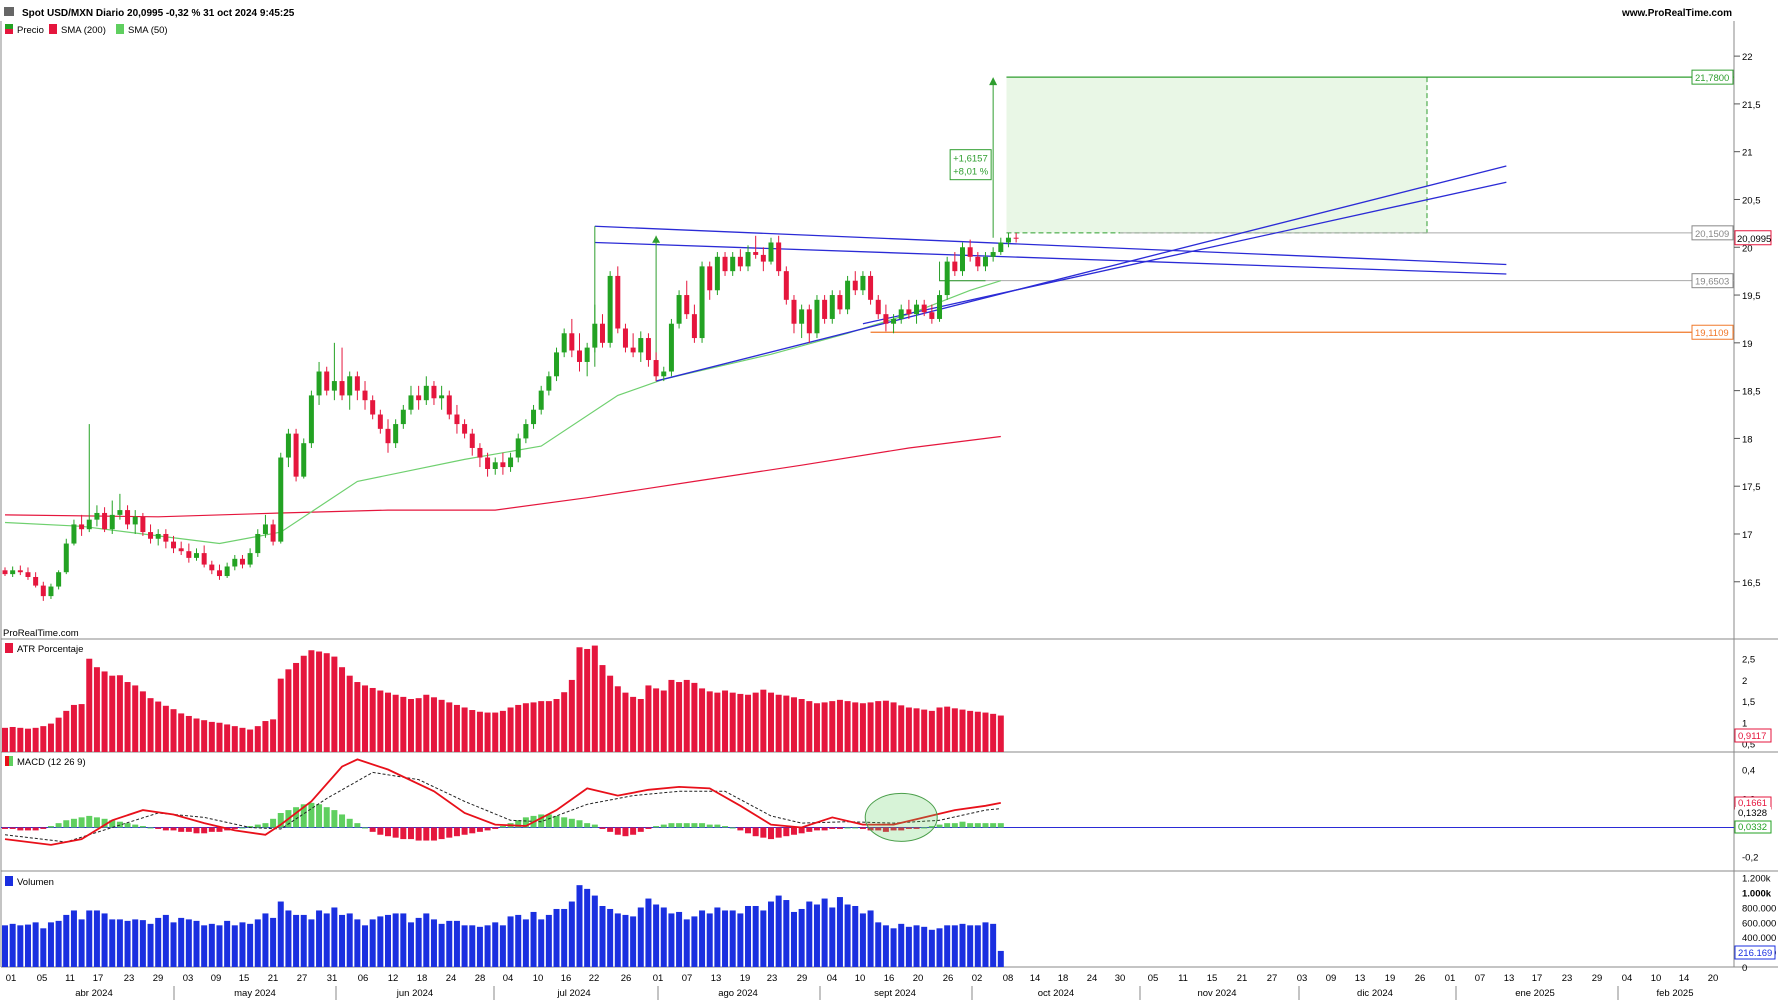 The image size is (1778, 1000). I want to click on chart-menu-icon, so click(9, 11).